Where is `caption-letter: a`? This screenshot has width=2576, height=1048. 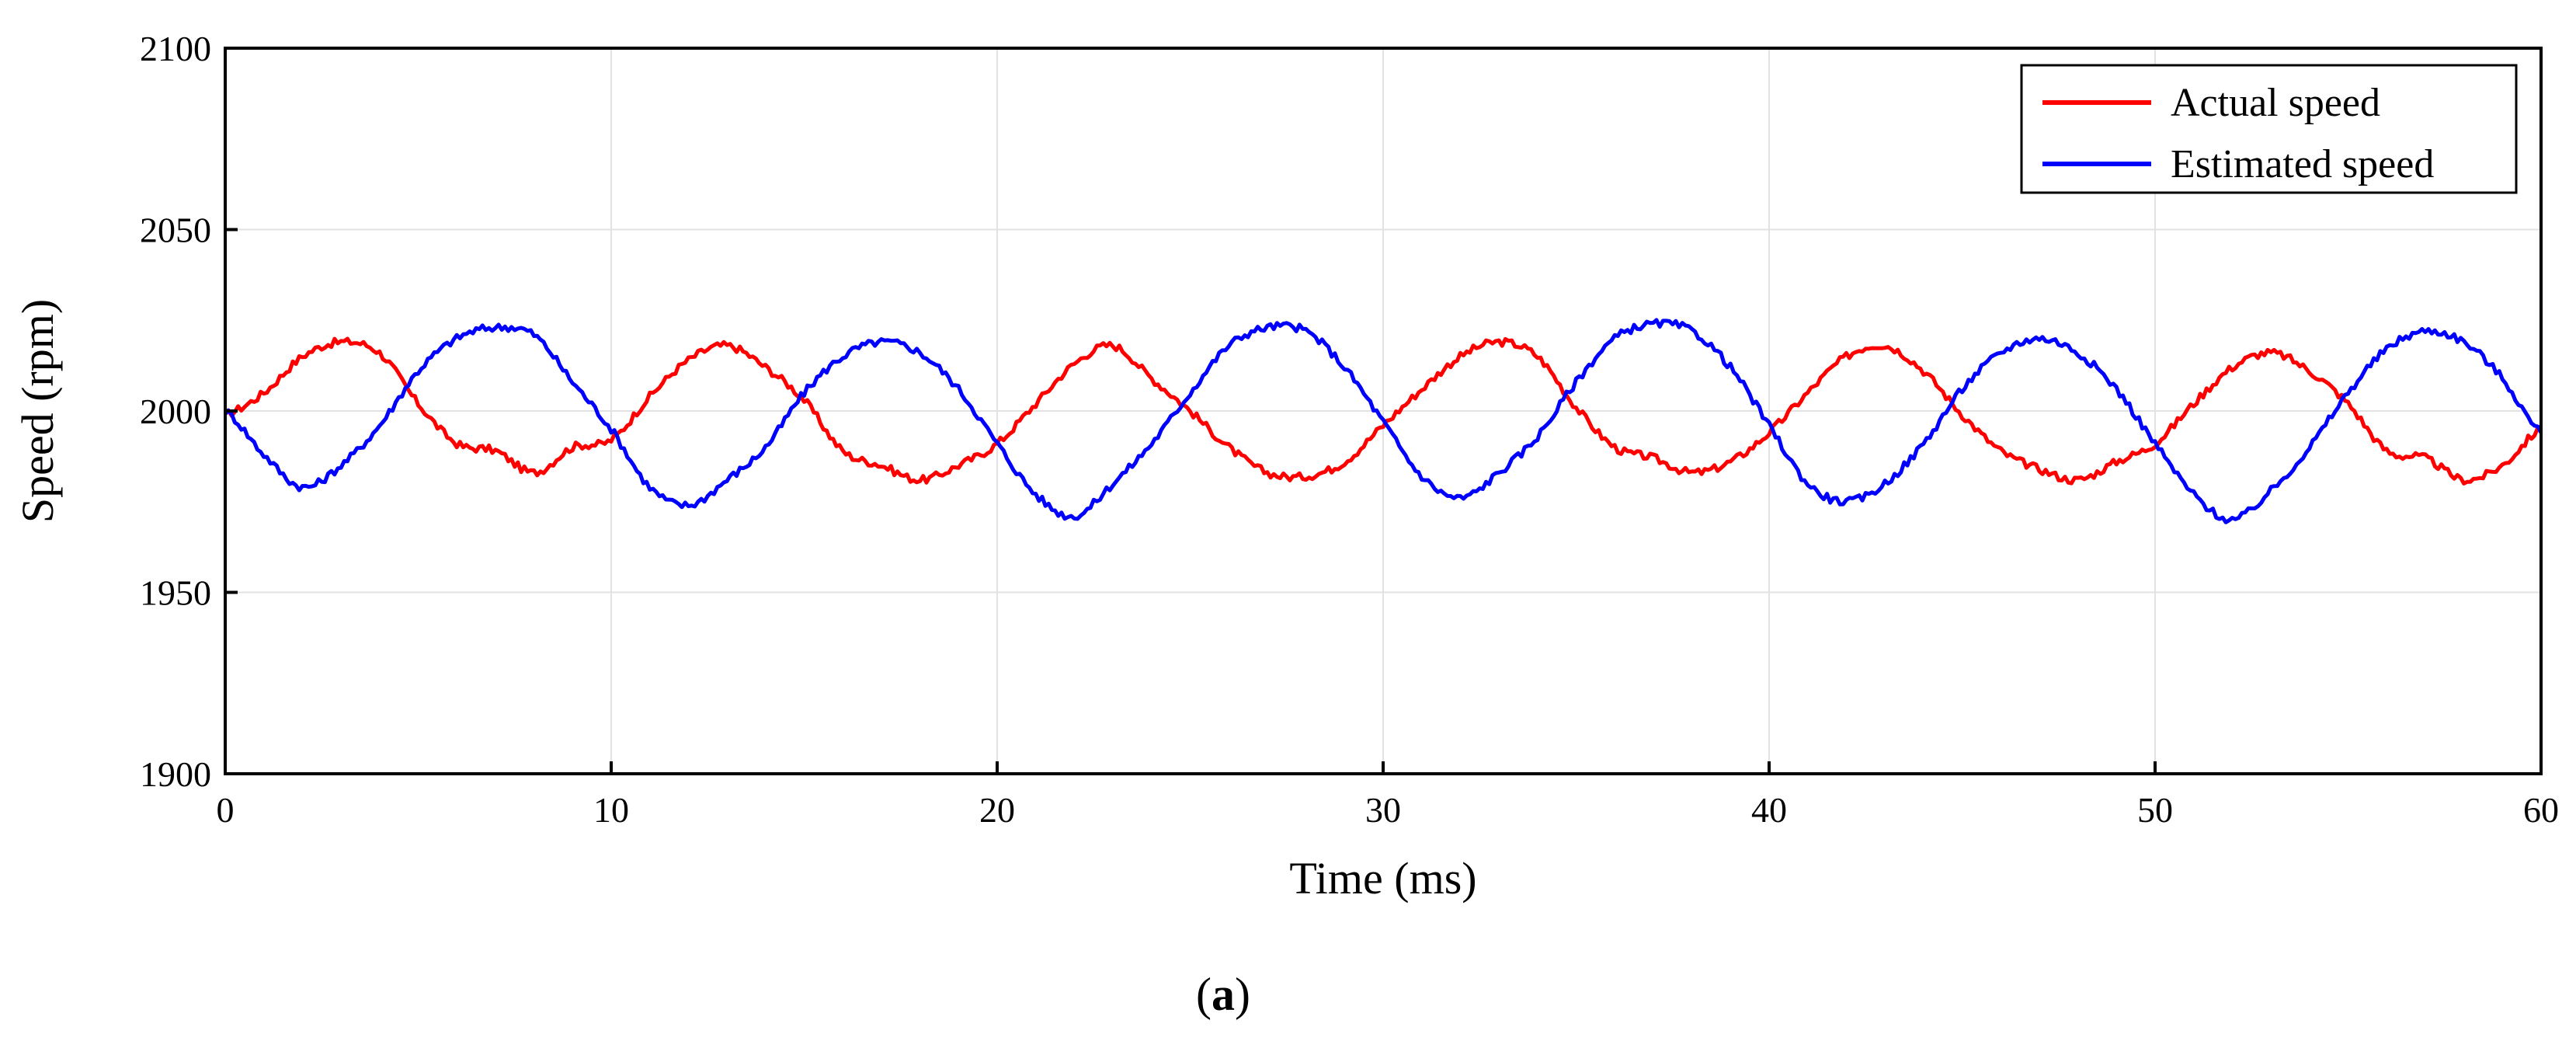 caption-letter: a is located at coordinates (1223, 994).